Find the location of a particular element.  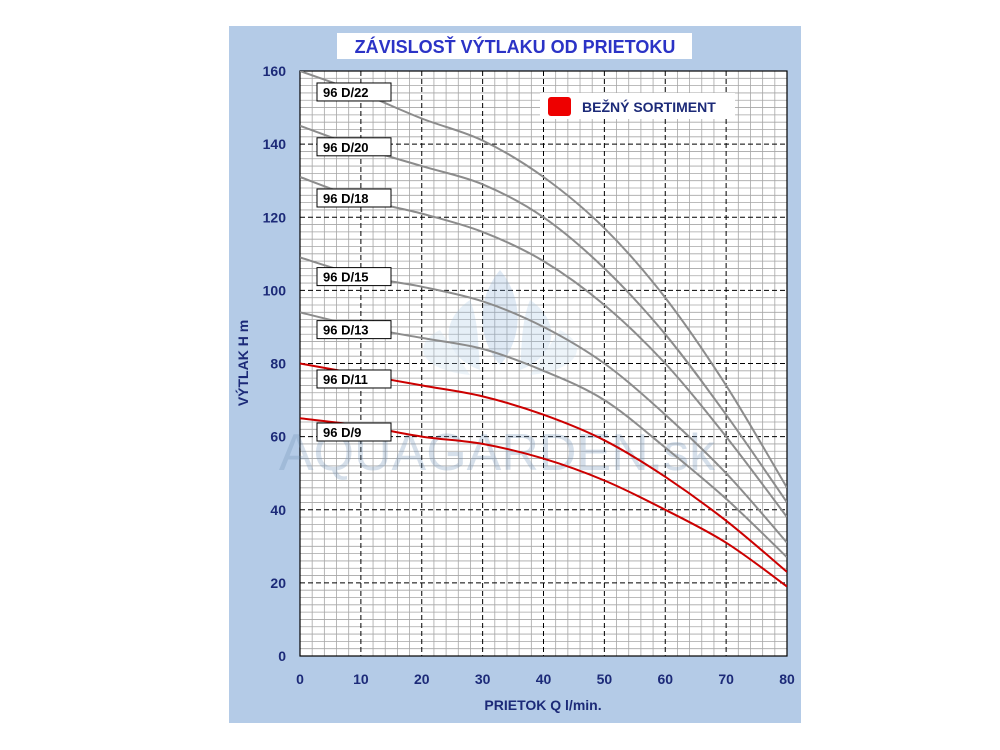

chart-title: ZÁVISLOSŤ VÝTLAKU OD PRIETOKU is located at coordinates (515, 46).